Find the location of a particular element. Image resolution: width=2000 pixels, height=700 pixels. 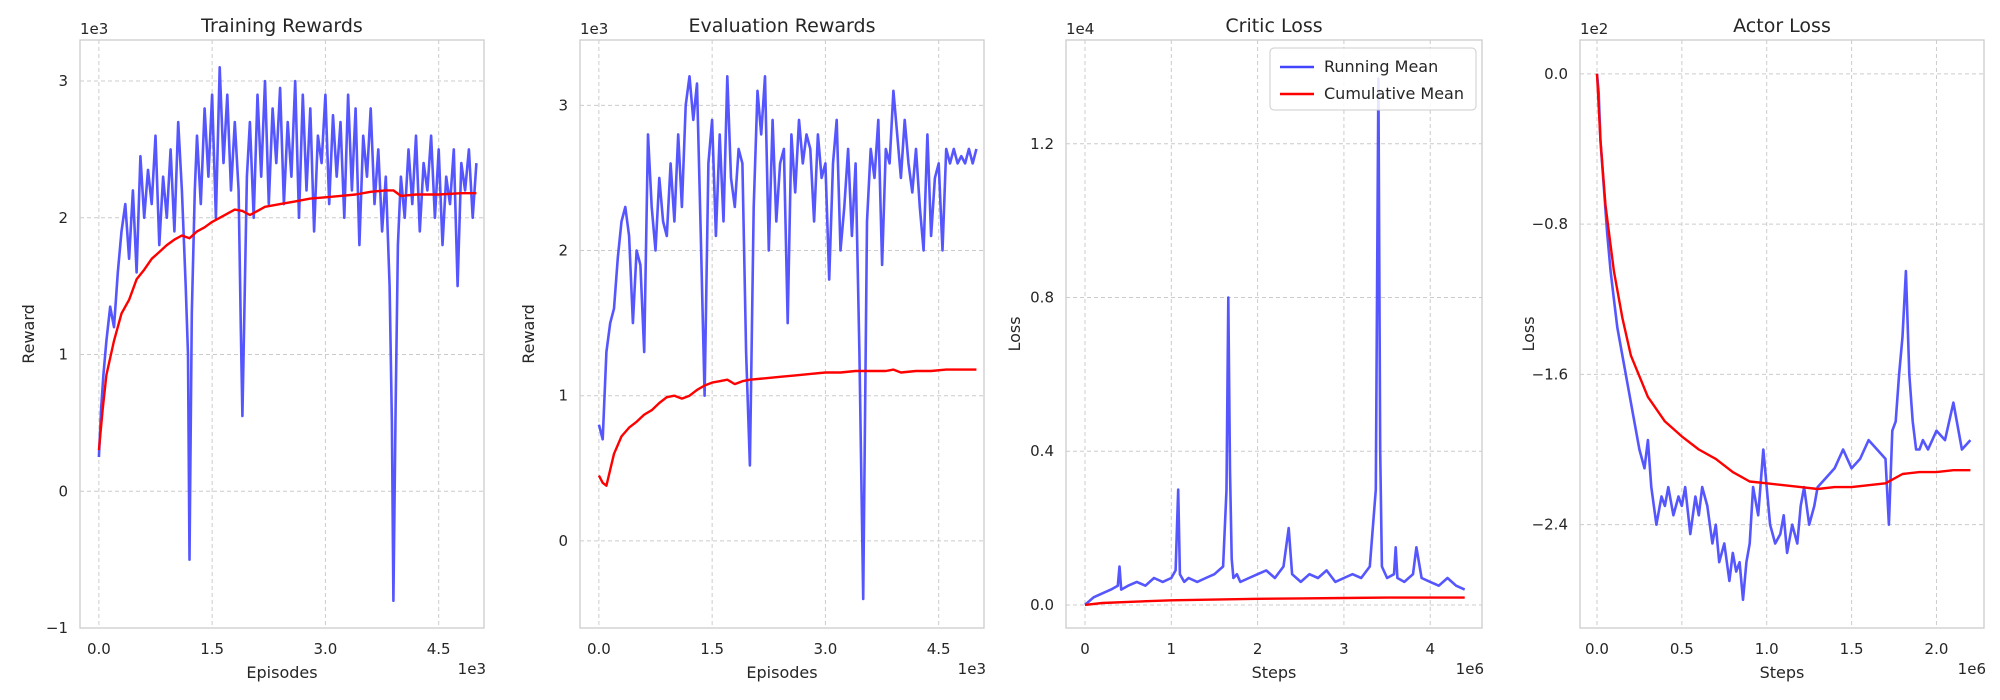

y-tick-label: −0.8 is located at coordinates (1550, 224).